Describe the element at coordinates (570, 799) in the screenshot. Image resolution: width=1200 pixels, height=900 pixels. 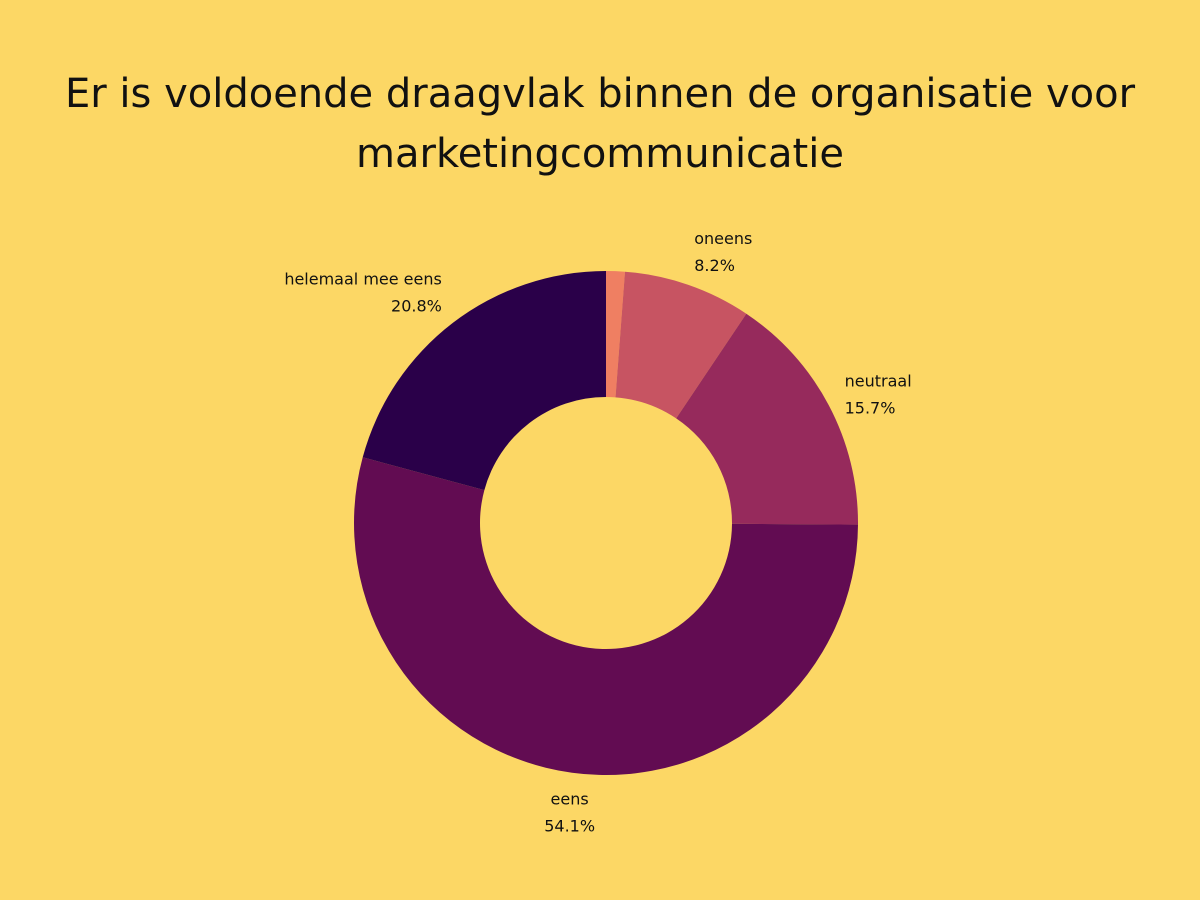
I see `slice-label-name: eens` at that location.